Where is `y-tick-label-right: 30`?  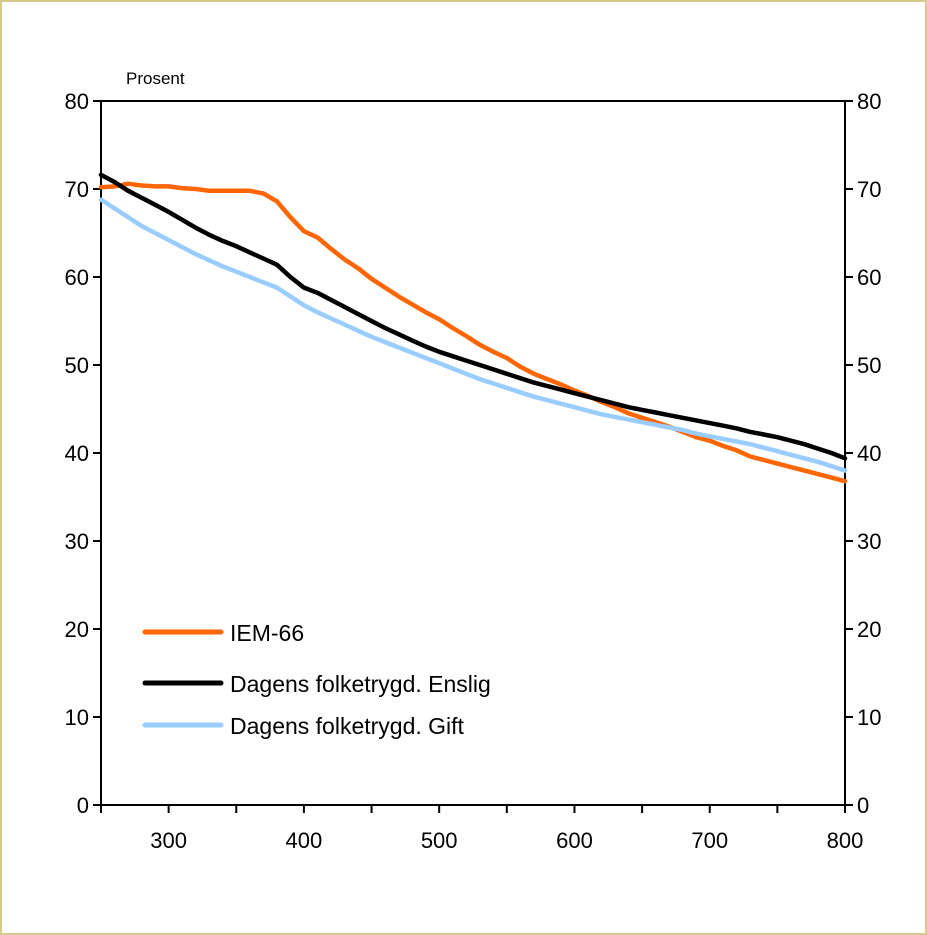
y-tick-label-right: 30 is located at coordinates (869, 541).